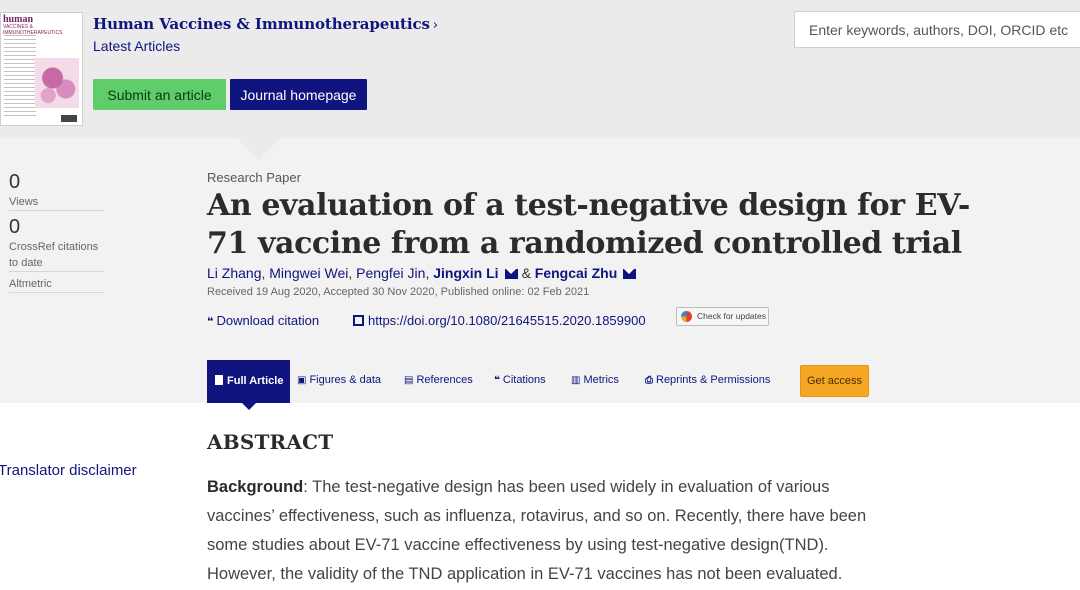  I want to click on tab-metrics: ▥ Metrics, so click(595, 380).